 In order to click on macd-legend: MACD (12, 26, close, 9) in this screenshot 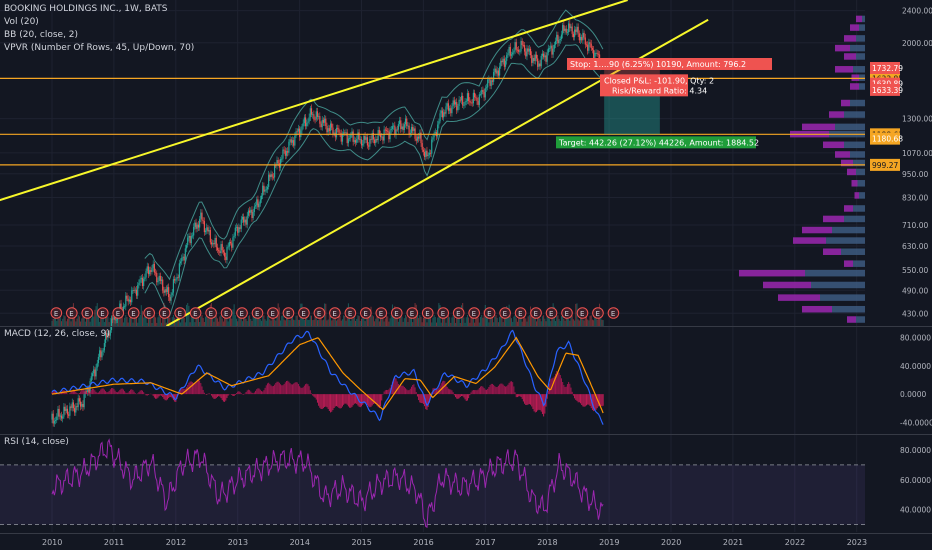, I will do `click(57, 334)`.